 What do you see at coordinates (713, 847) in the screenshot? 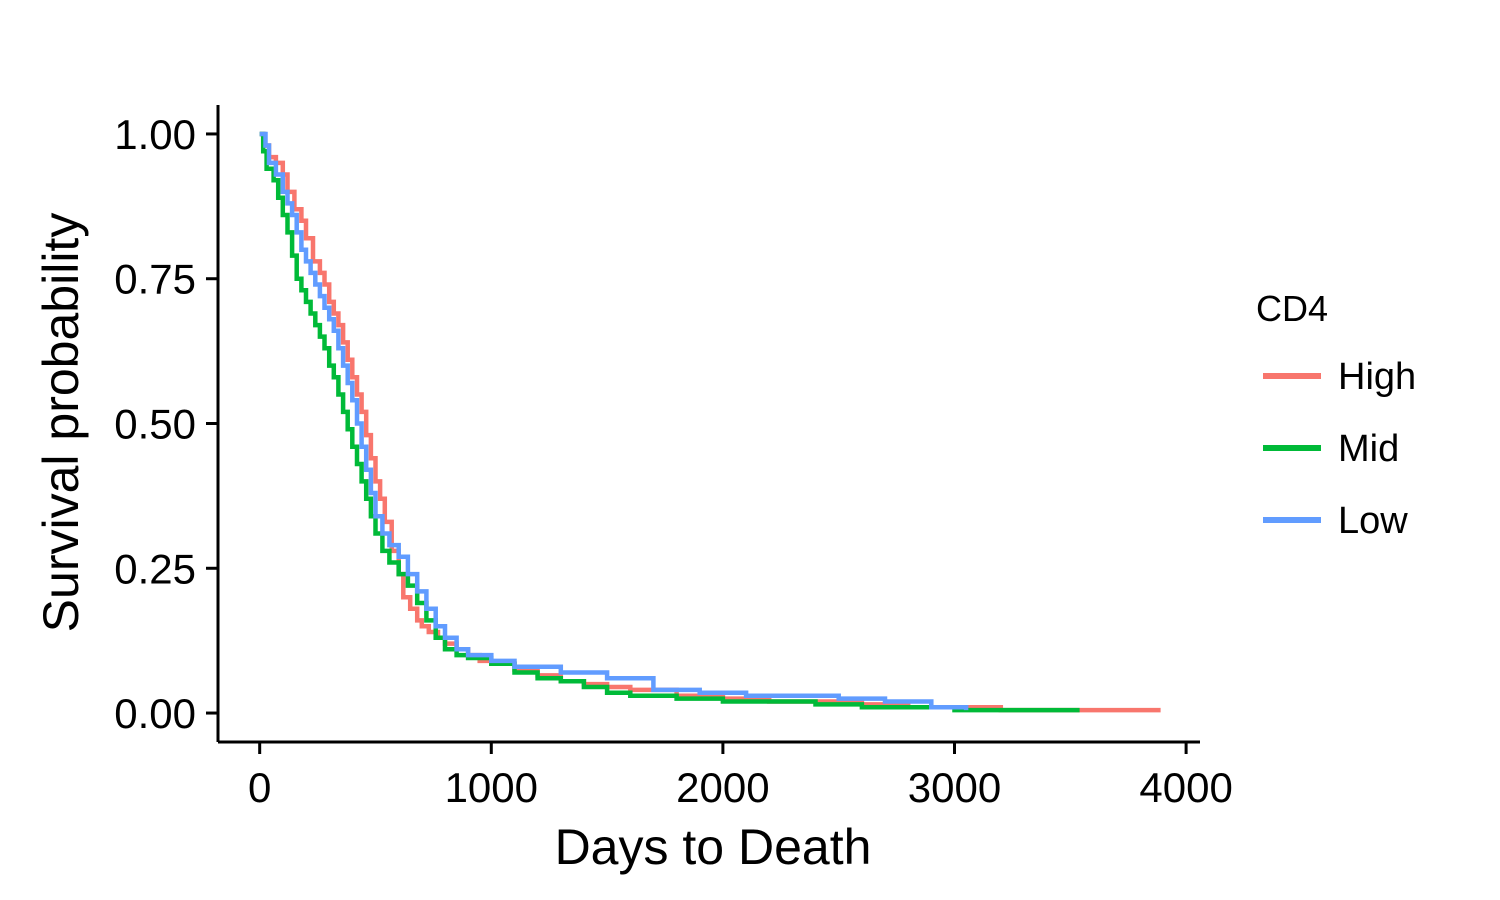
I see `x-axis-title: Days to Death` at bounding box center [713, 847].